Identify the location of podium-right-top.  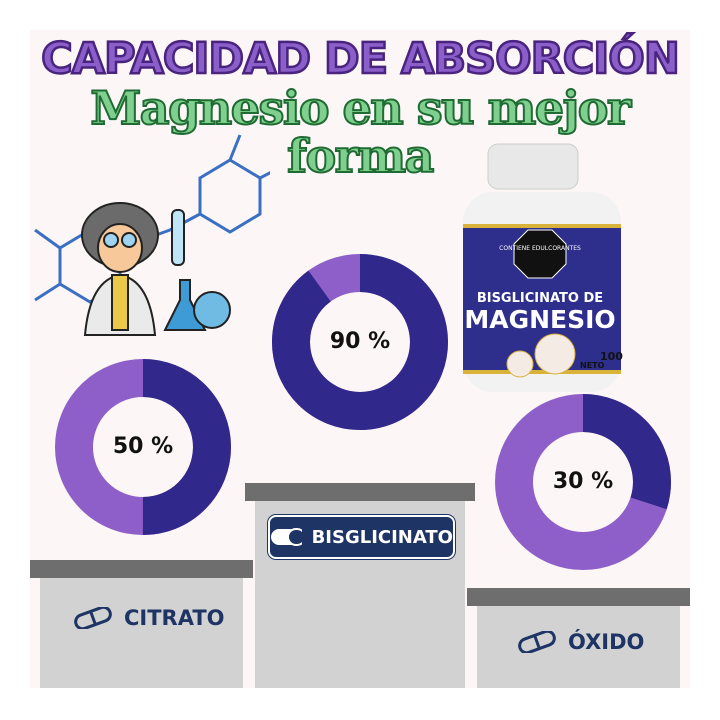
(578, 597).